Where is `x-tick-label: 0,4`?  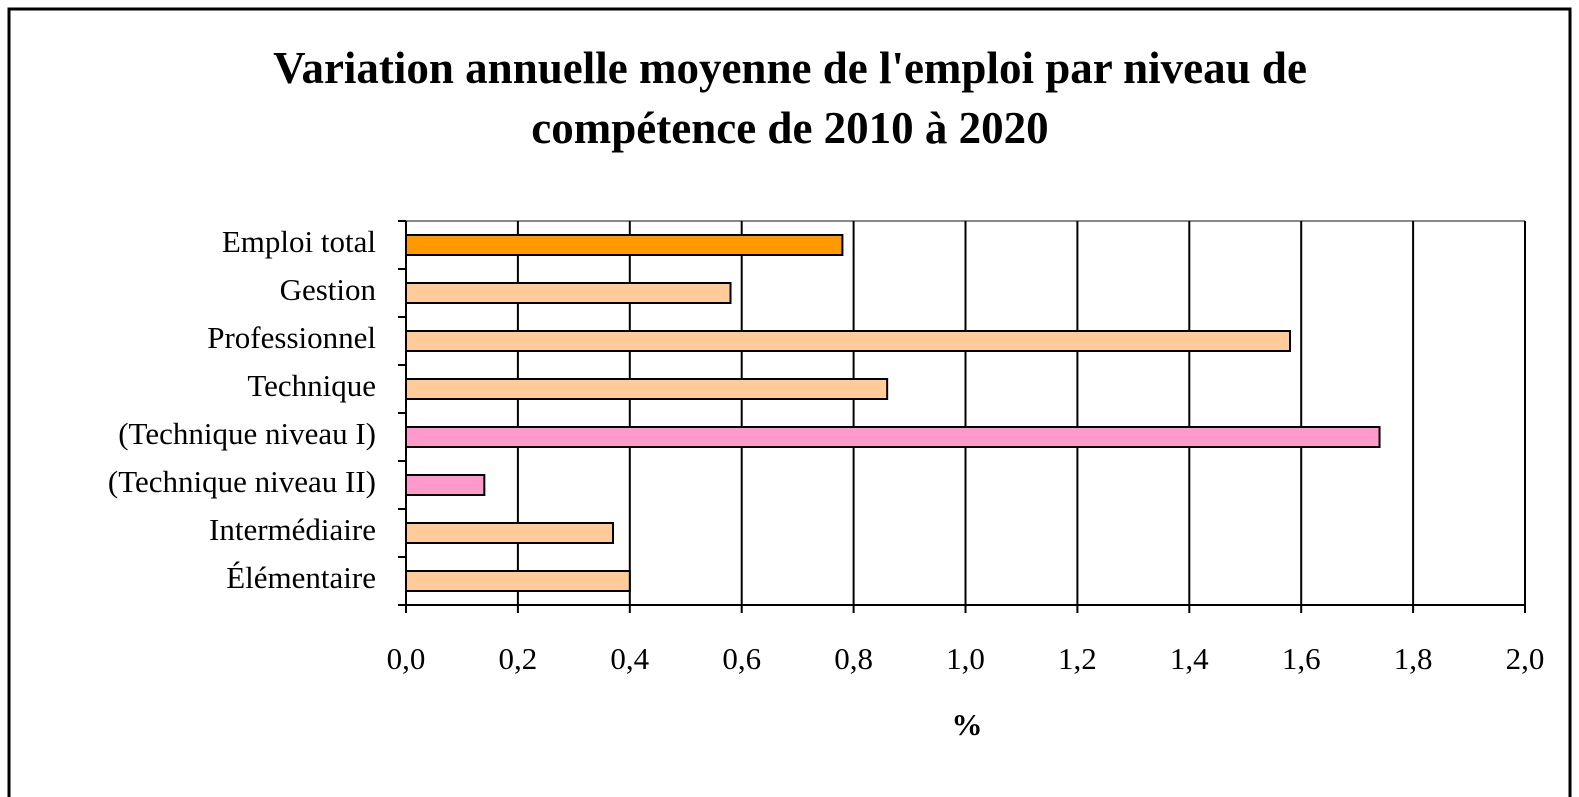
x-tick-label: 0,4 is located at coordinates (629, 658).